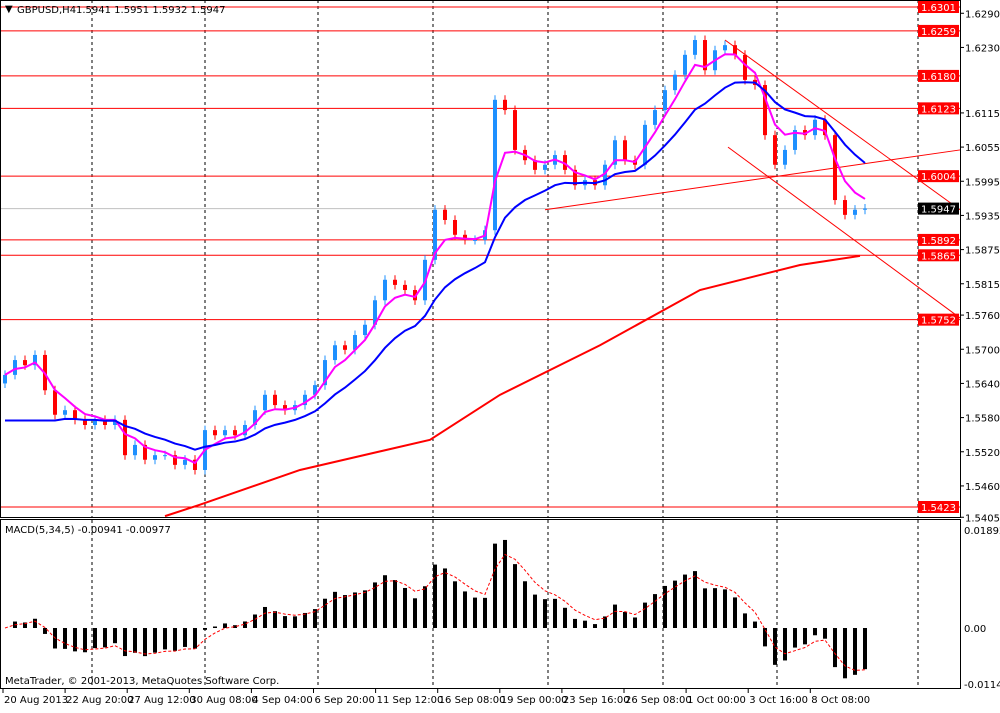 The width and height of the screenshot is (1000, 713). I want to click on macd-label: MACD(5,34,5) -0.00941 -0.00977, so click(88, 530).